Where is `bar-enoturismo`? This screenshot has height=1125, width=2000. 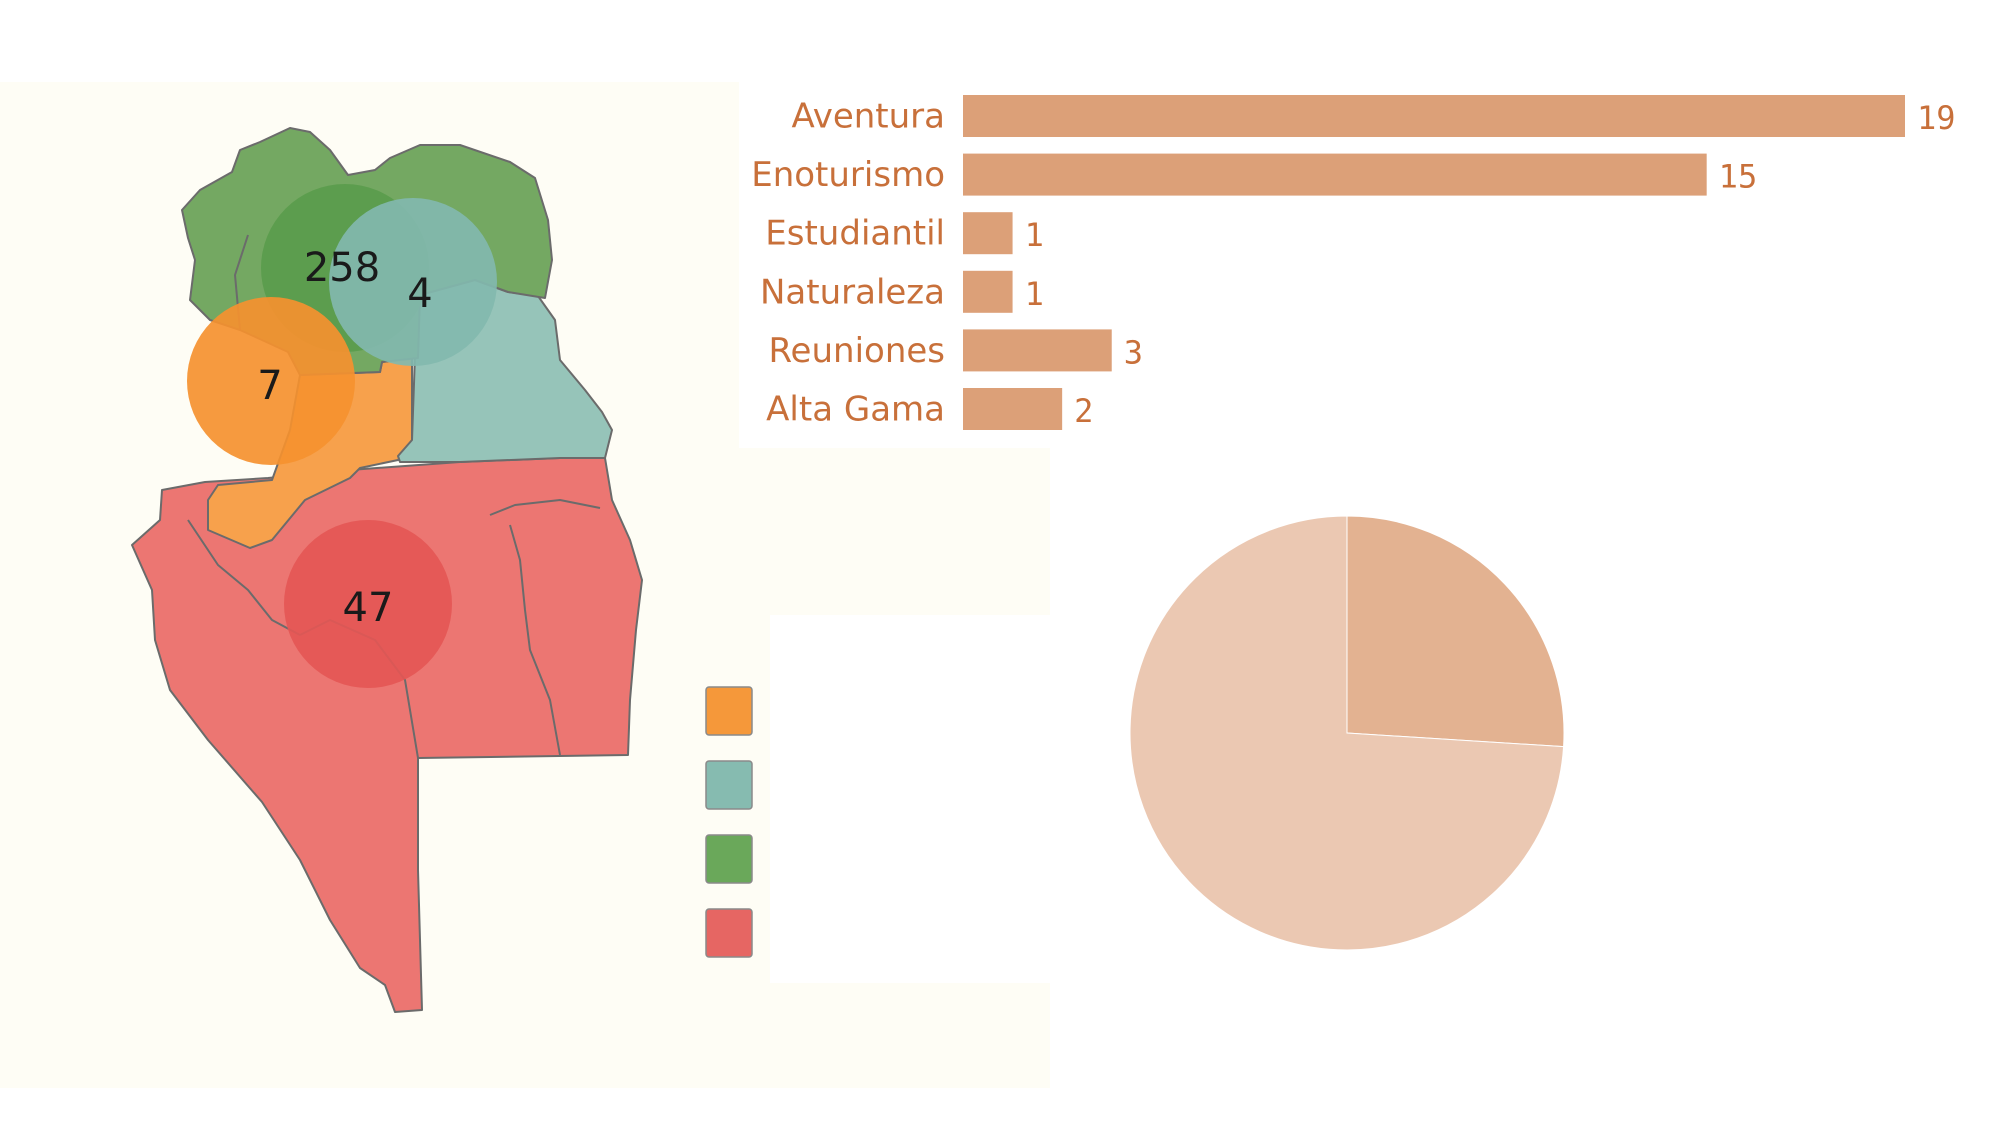
bar-enoturismo is located at coordinates (1335, 174).